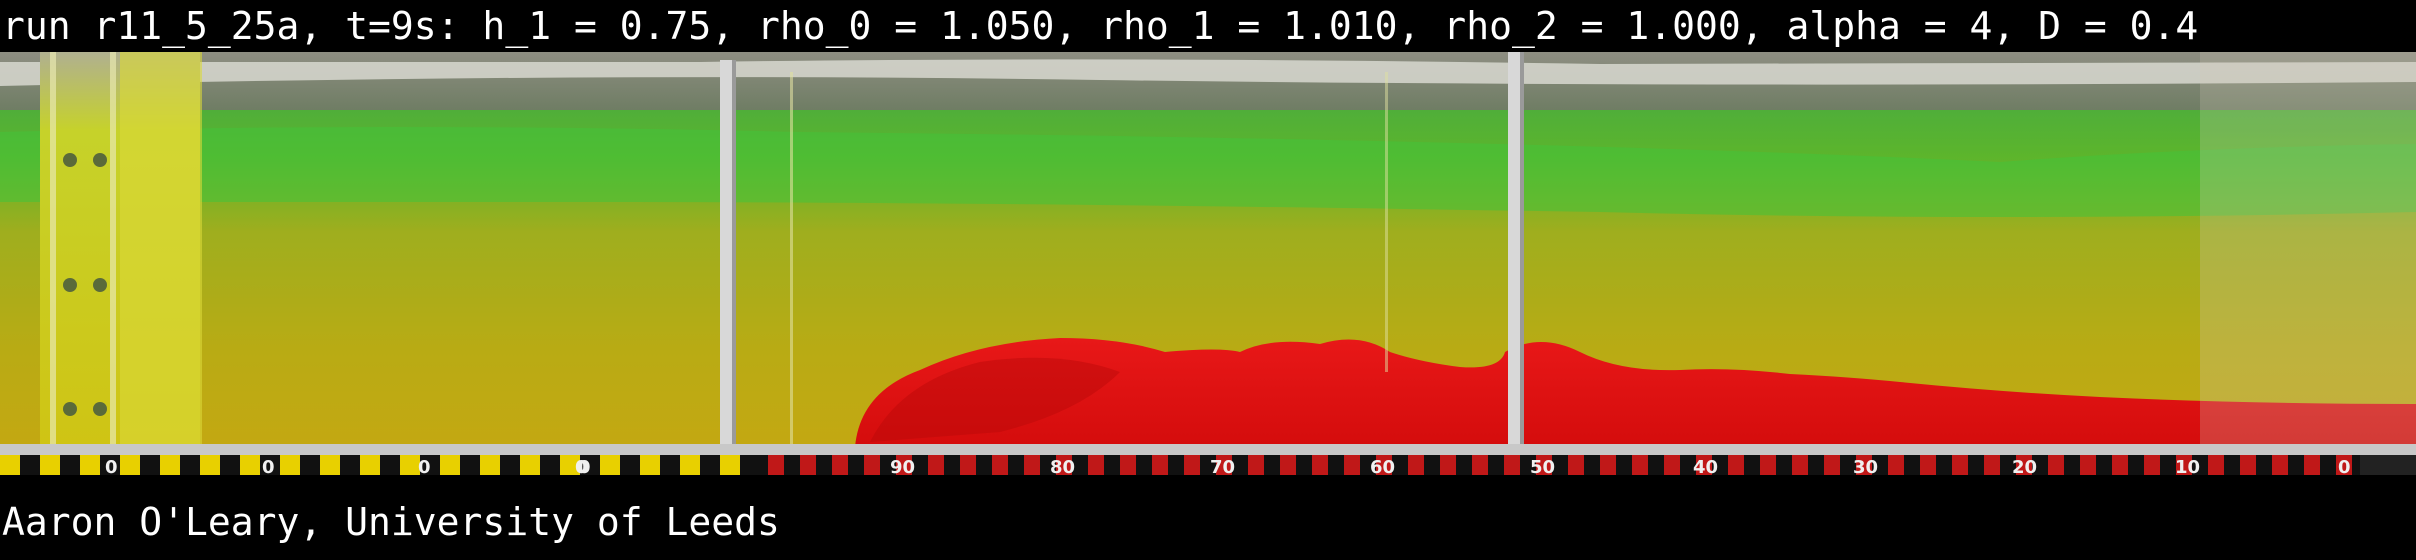  What do you see at coordinates (2308, 249) in the screenshot?
I see `end-wall` at bounding box center [2308, 249].